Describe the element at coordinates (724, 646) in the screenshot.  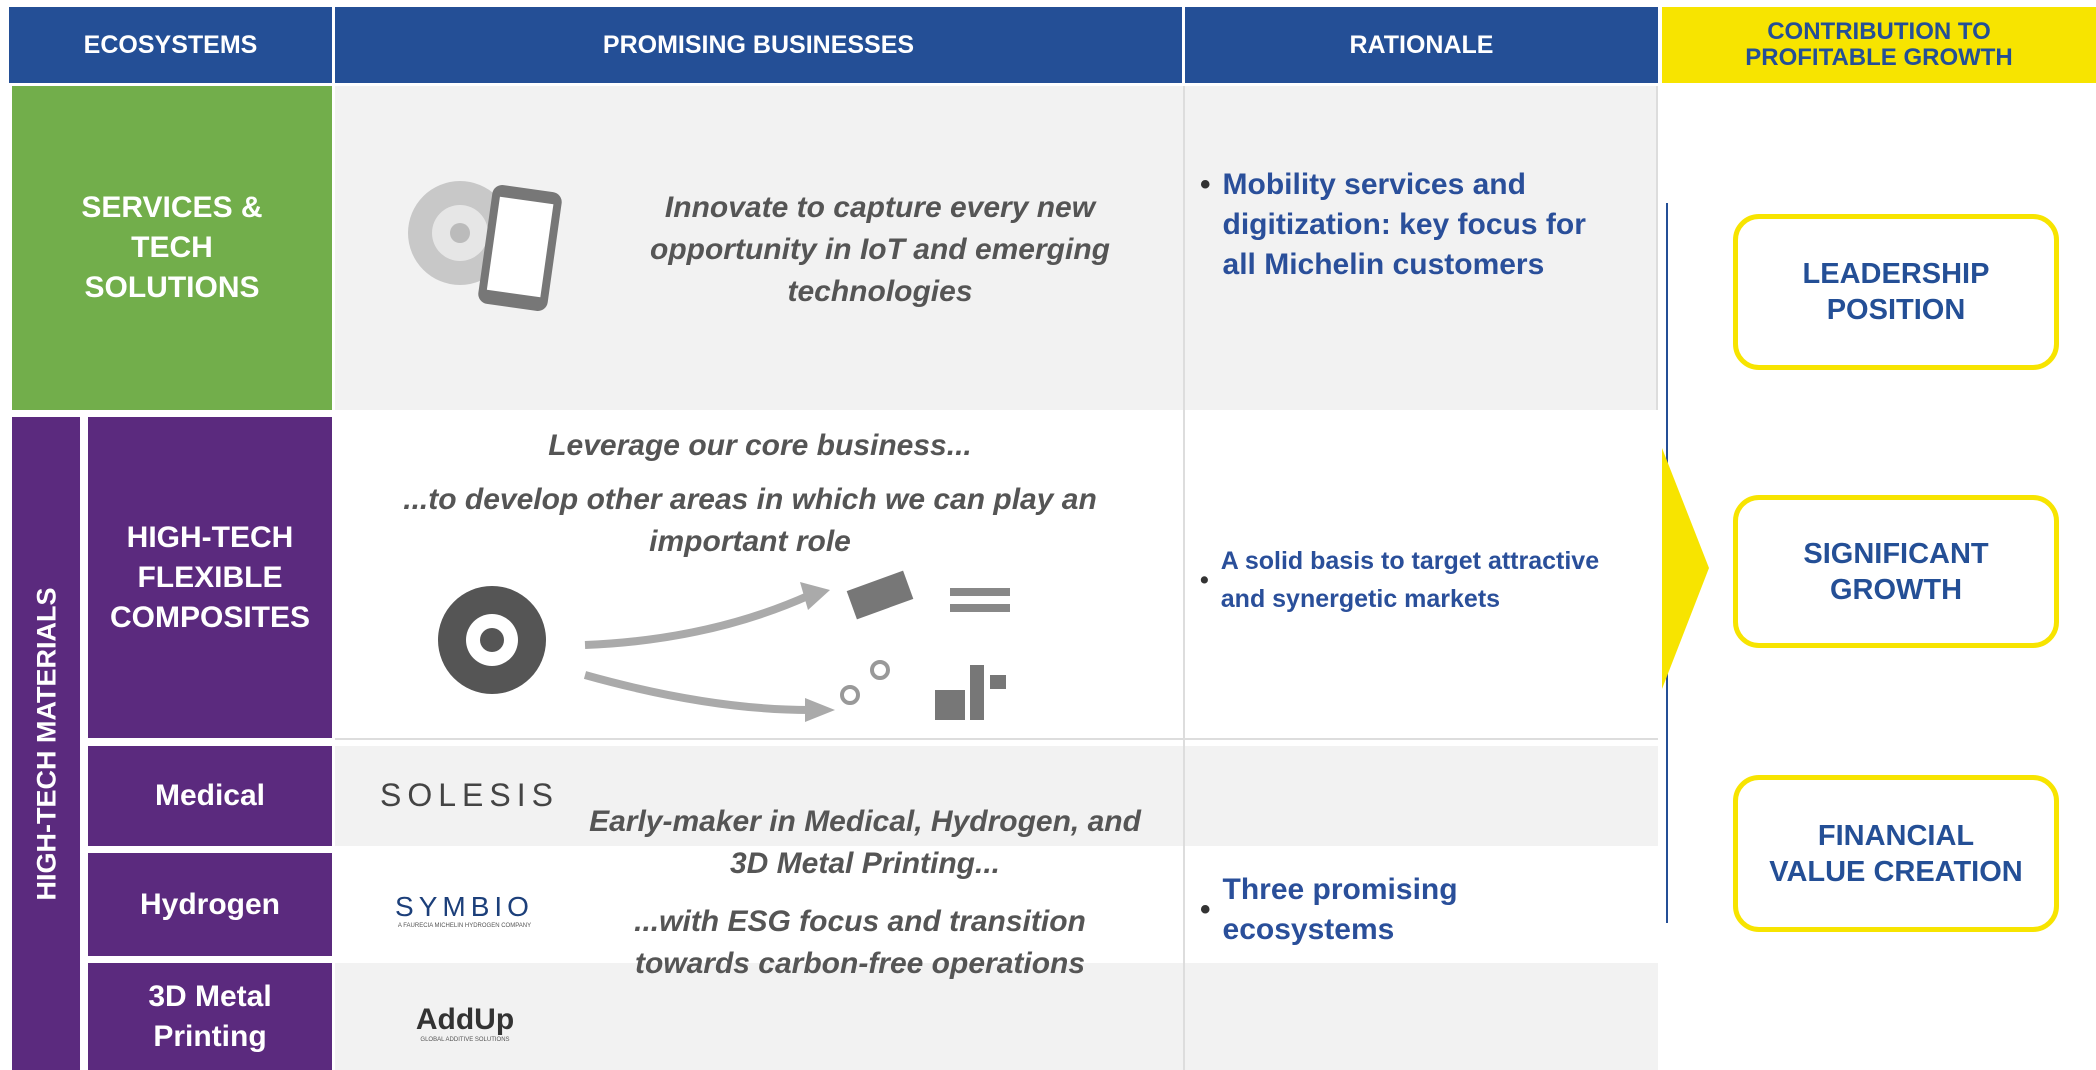
I see `diversification-icon` at that location.